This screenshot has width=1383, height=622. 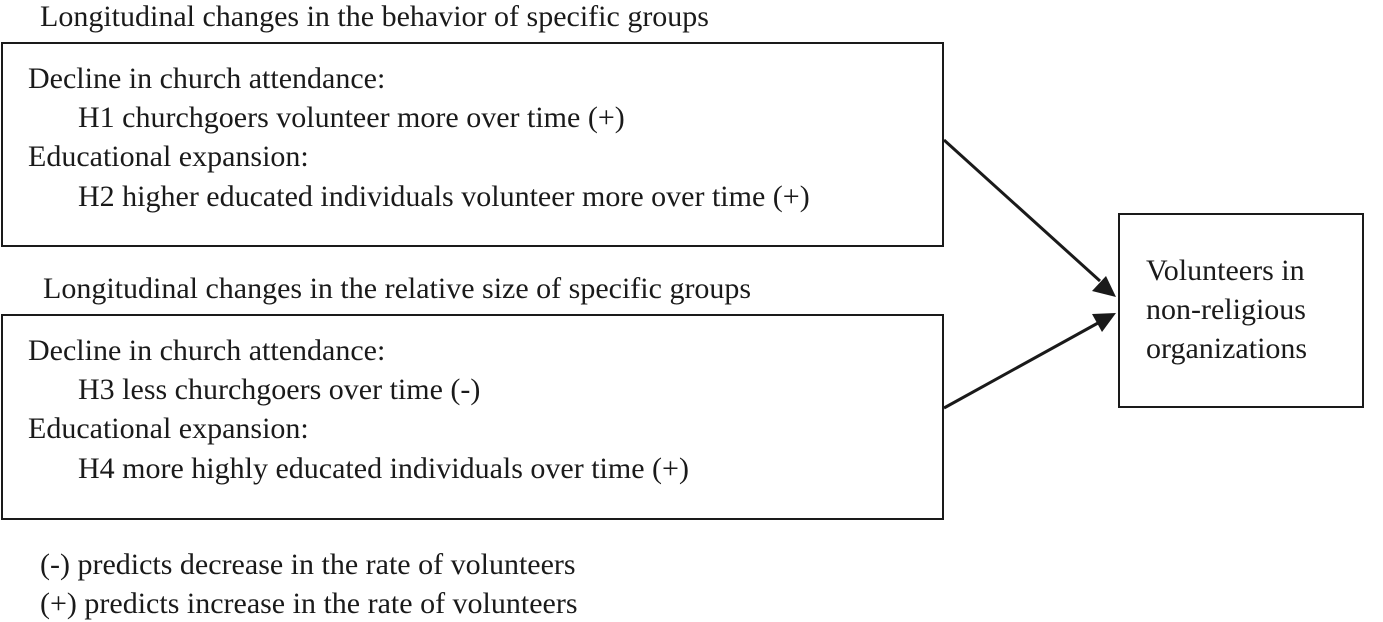 I want to click on outcome-label-line2: non-religious, so click(x=1226, y=309).